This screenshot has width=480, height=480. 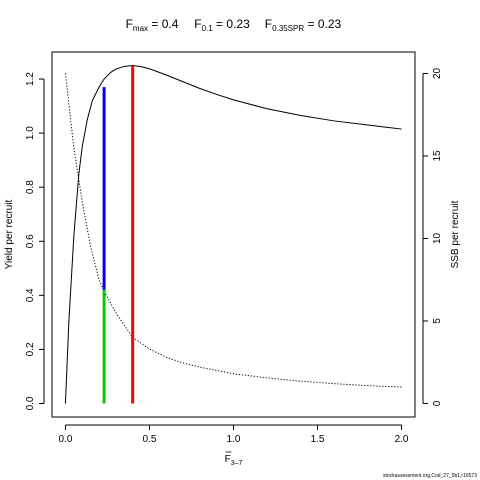 I want to click on x-tick-label: 1.0, so click(x=234, y=439).